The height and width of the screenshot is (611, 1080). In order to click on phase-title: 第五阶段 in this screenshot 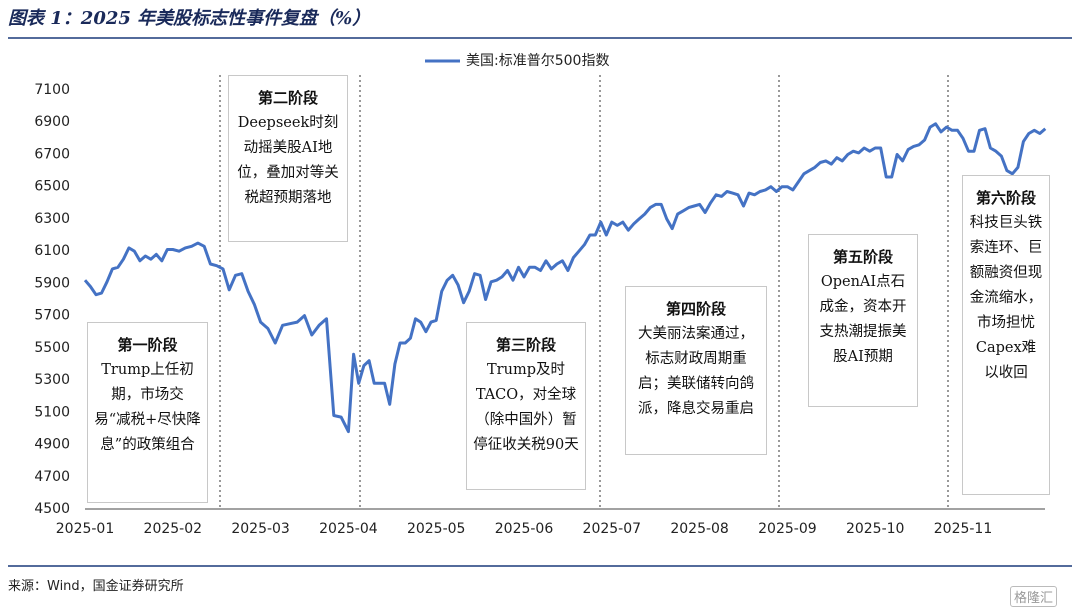, I will do `click(862, 257)`.